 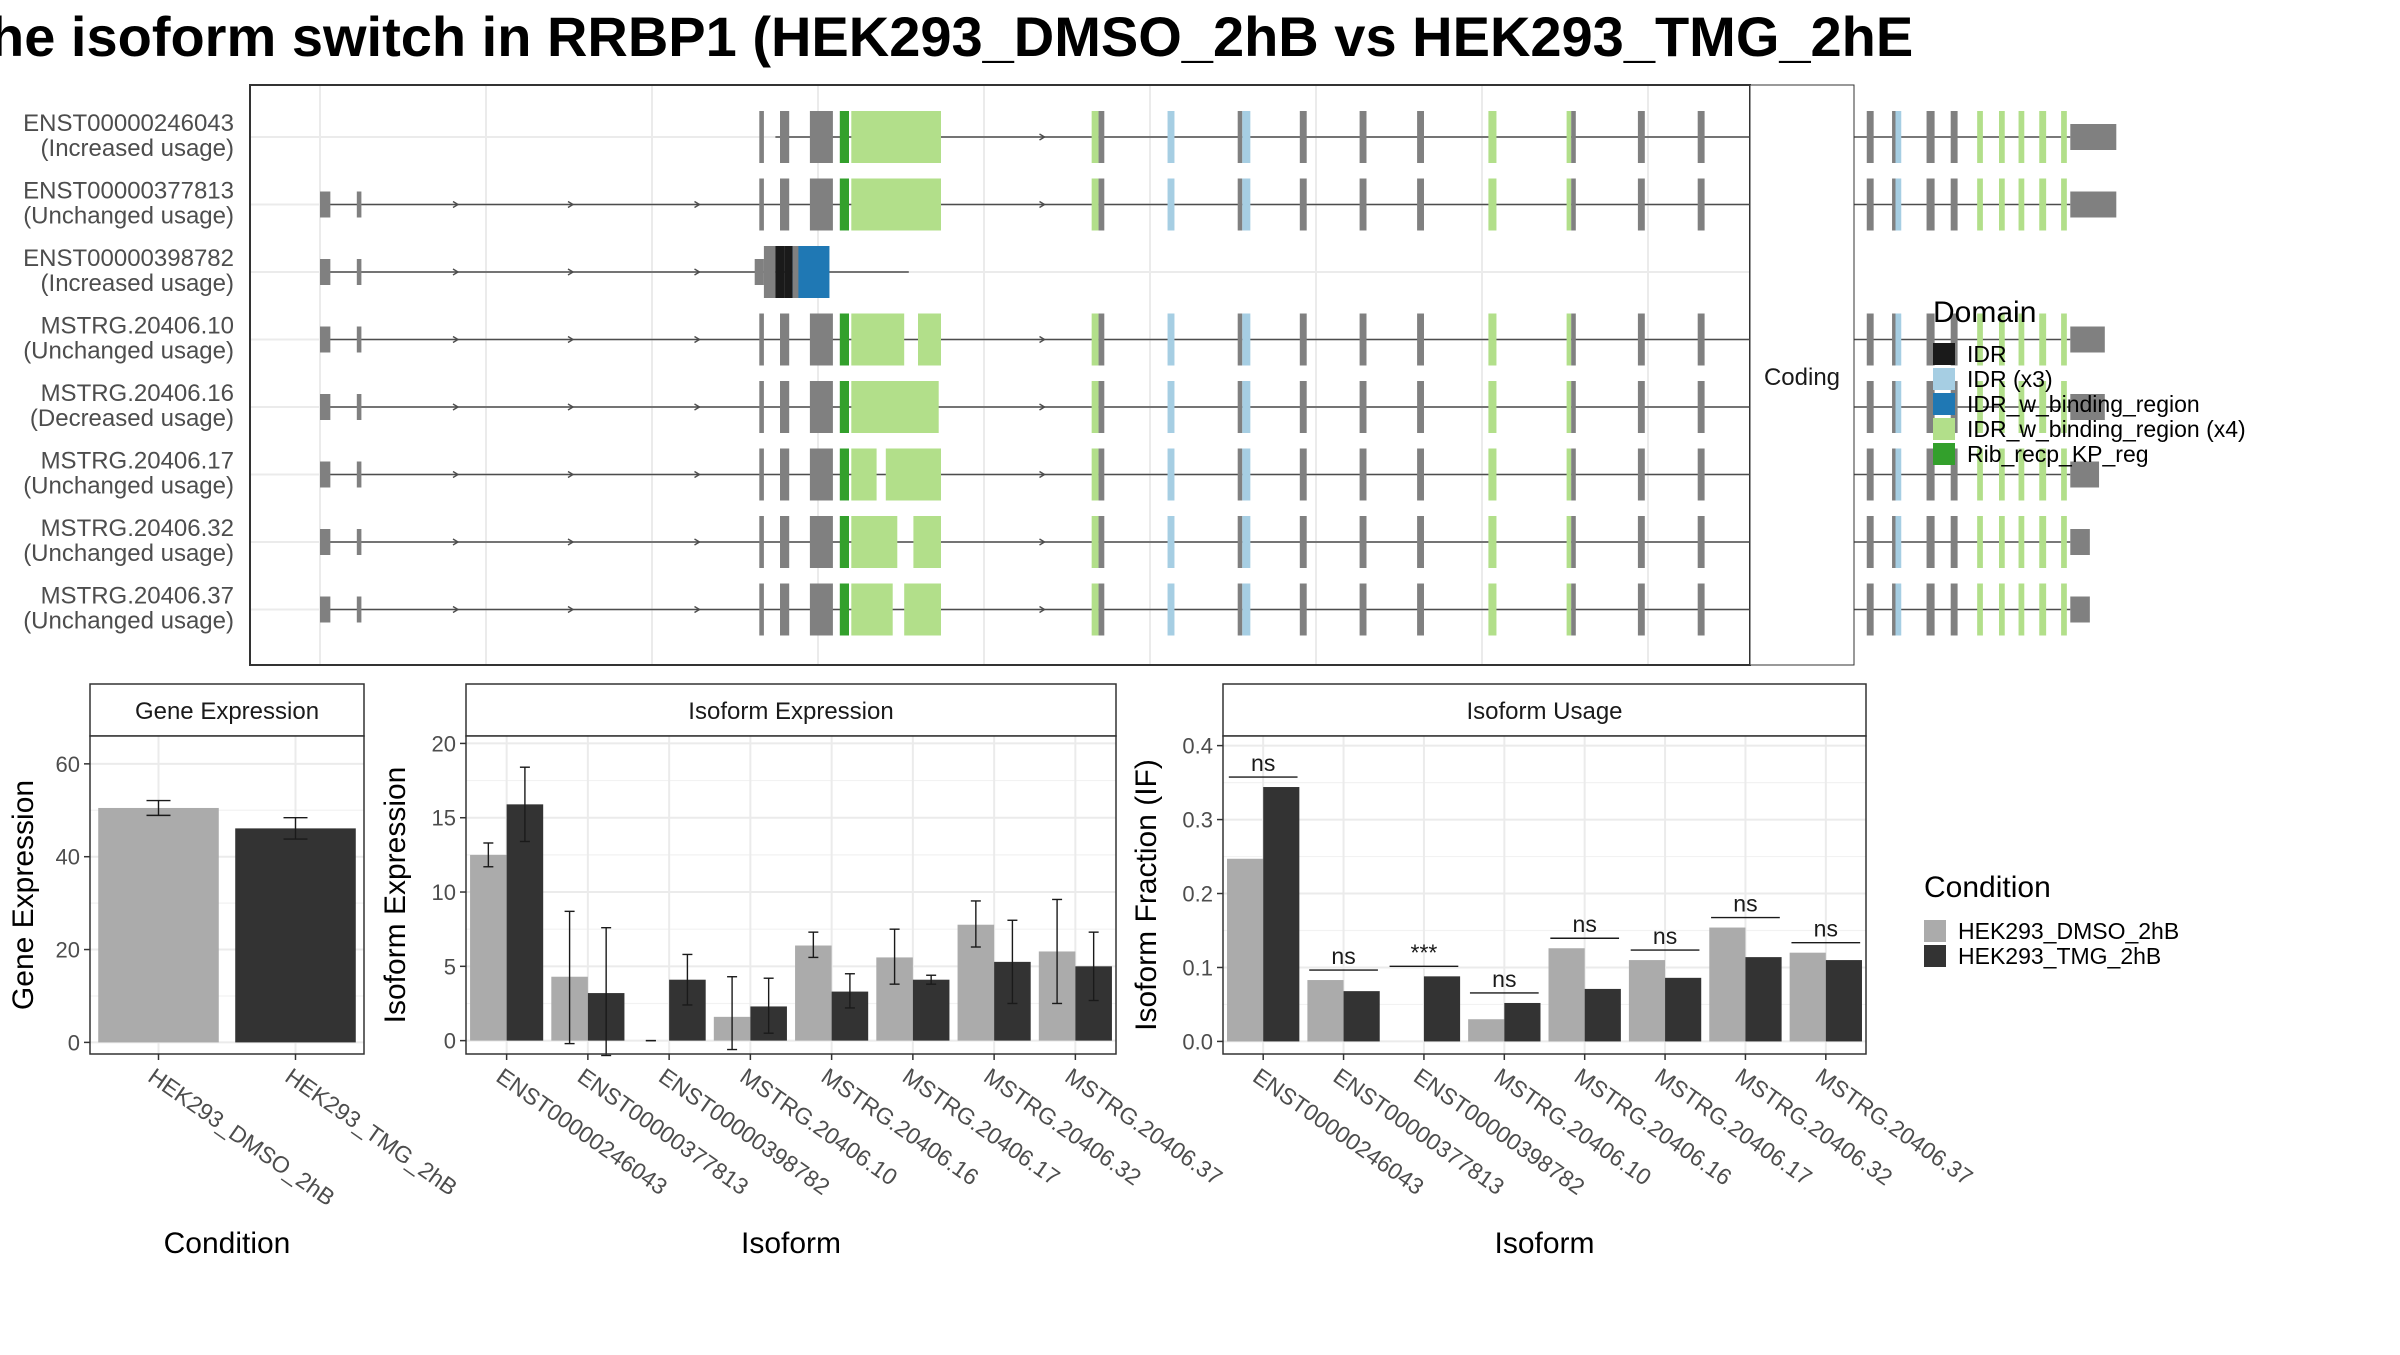 What do you see at coordinates (68, 857) in the screenshot?
I see `y-tick-label: 40` at bounding box center [68, 857].